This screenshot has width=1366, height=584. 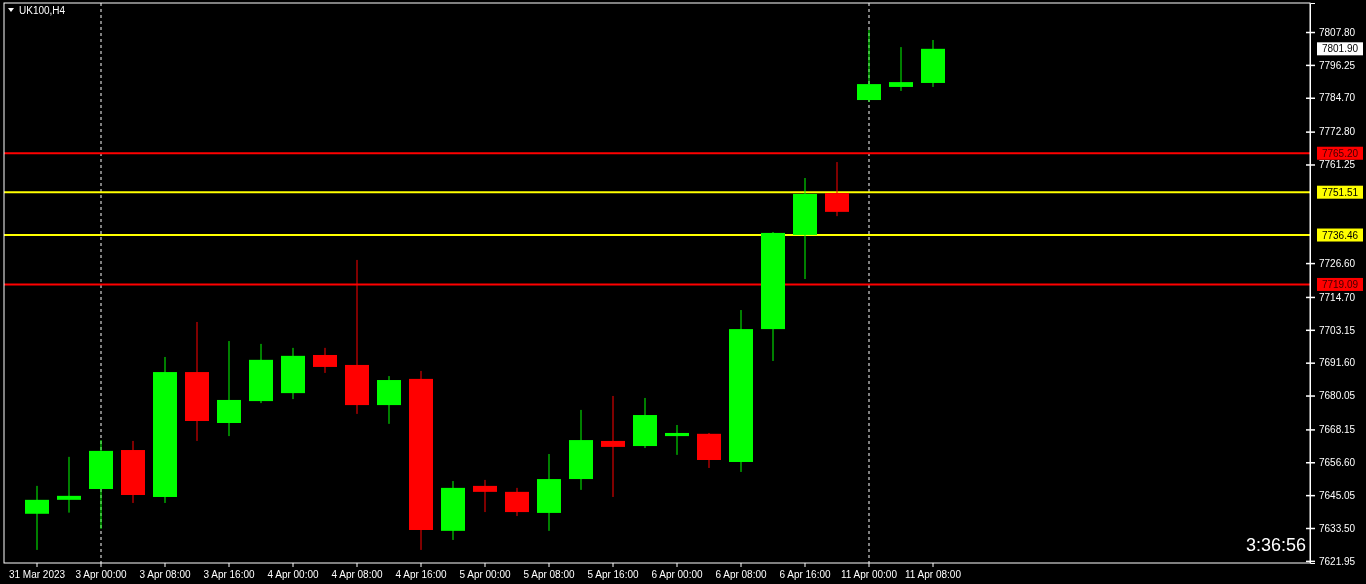 I want to click on y-tick-label: 7796.25, so click(x=1337, y=65).